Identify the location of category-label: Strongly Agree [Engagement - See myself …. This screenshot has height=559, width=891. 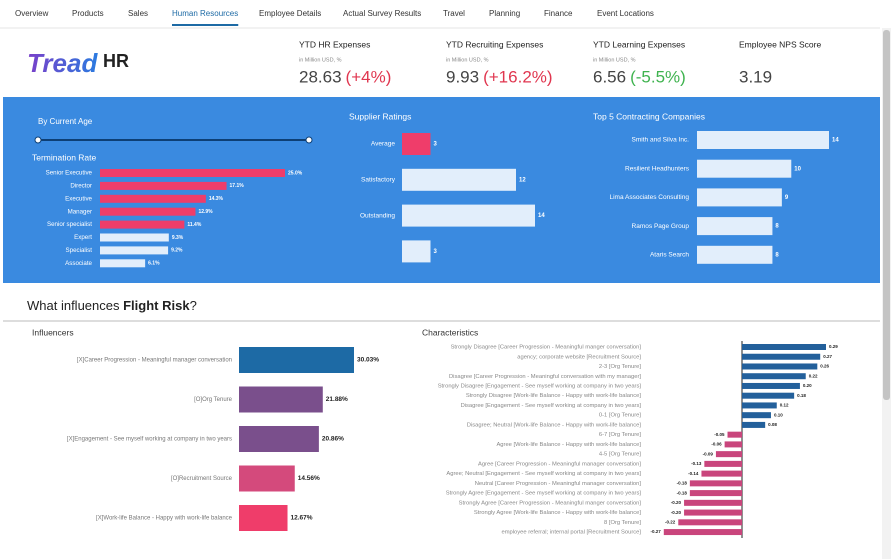
(544, 494).